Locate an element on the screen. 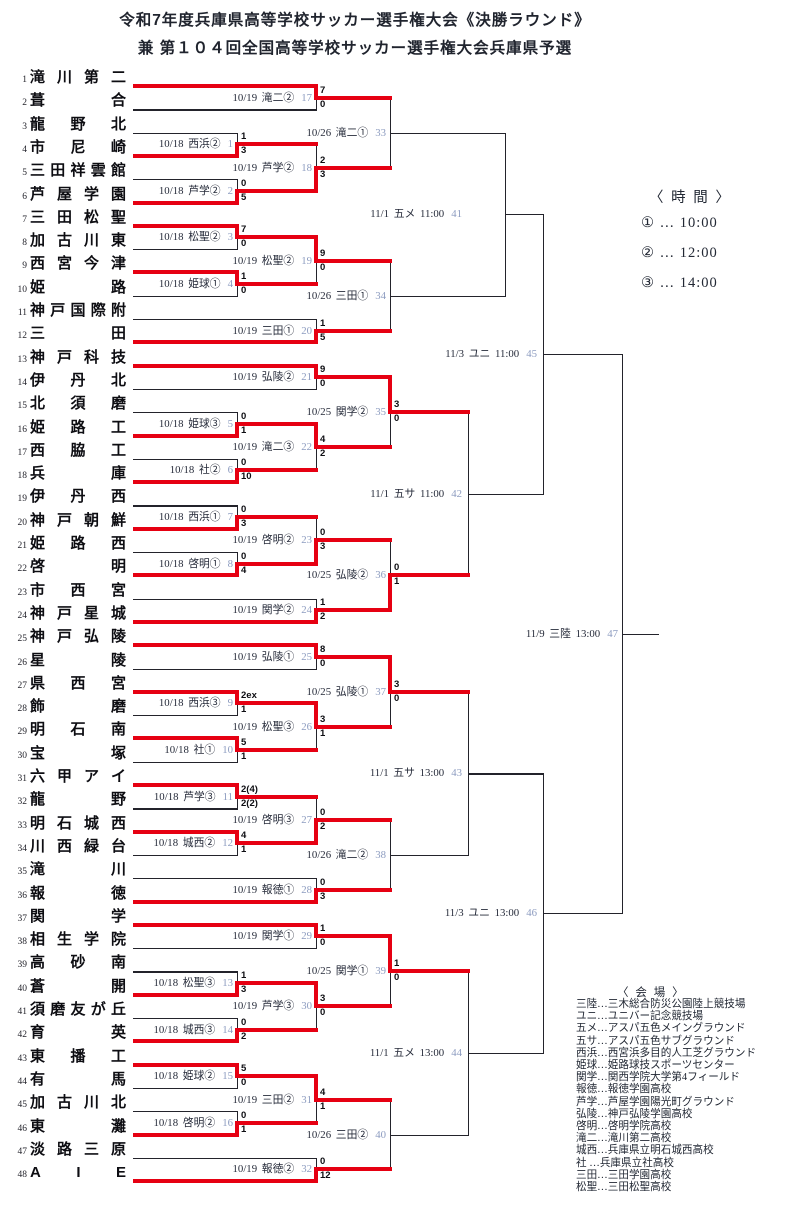  team-name-char: 合 is located at coordinates (118, 101).